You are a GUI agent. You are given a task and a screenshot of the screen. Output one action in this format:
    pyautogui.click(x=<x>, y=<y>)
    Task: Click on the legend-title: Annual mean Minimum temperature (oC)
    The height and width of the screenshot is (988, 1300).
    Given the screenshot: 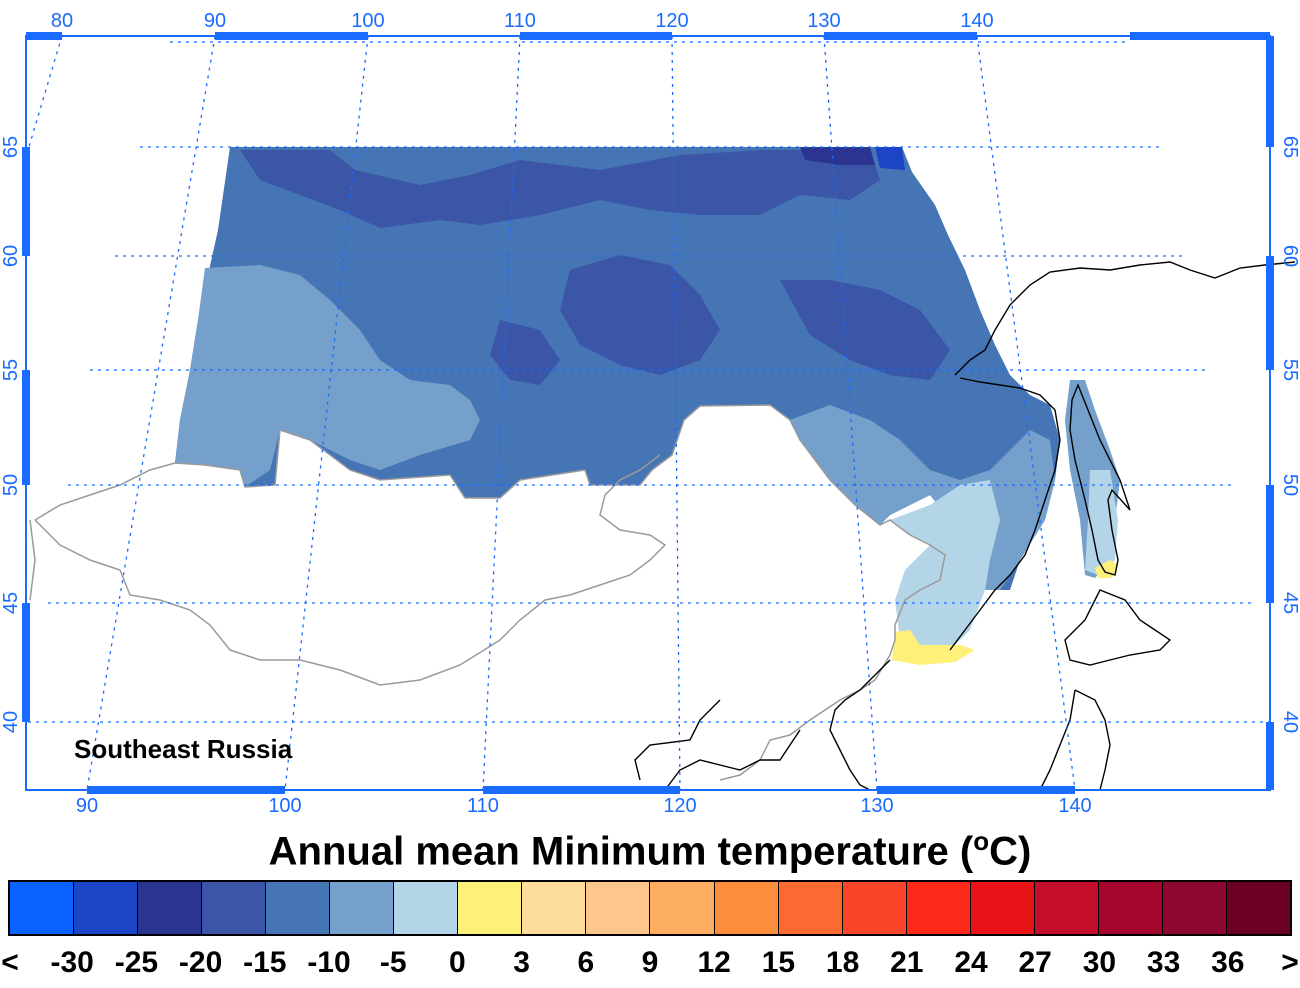 What is the action you would take?
    pyautogui.click(x=650, y=850)
    